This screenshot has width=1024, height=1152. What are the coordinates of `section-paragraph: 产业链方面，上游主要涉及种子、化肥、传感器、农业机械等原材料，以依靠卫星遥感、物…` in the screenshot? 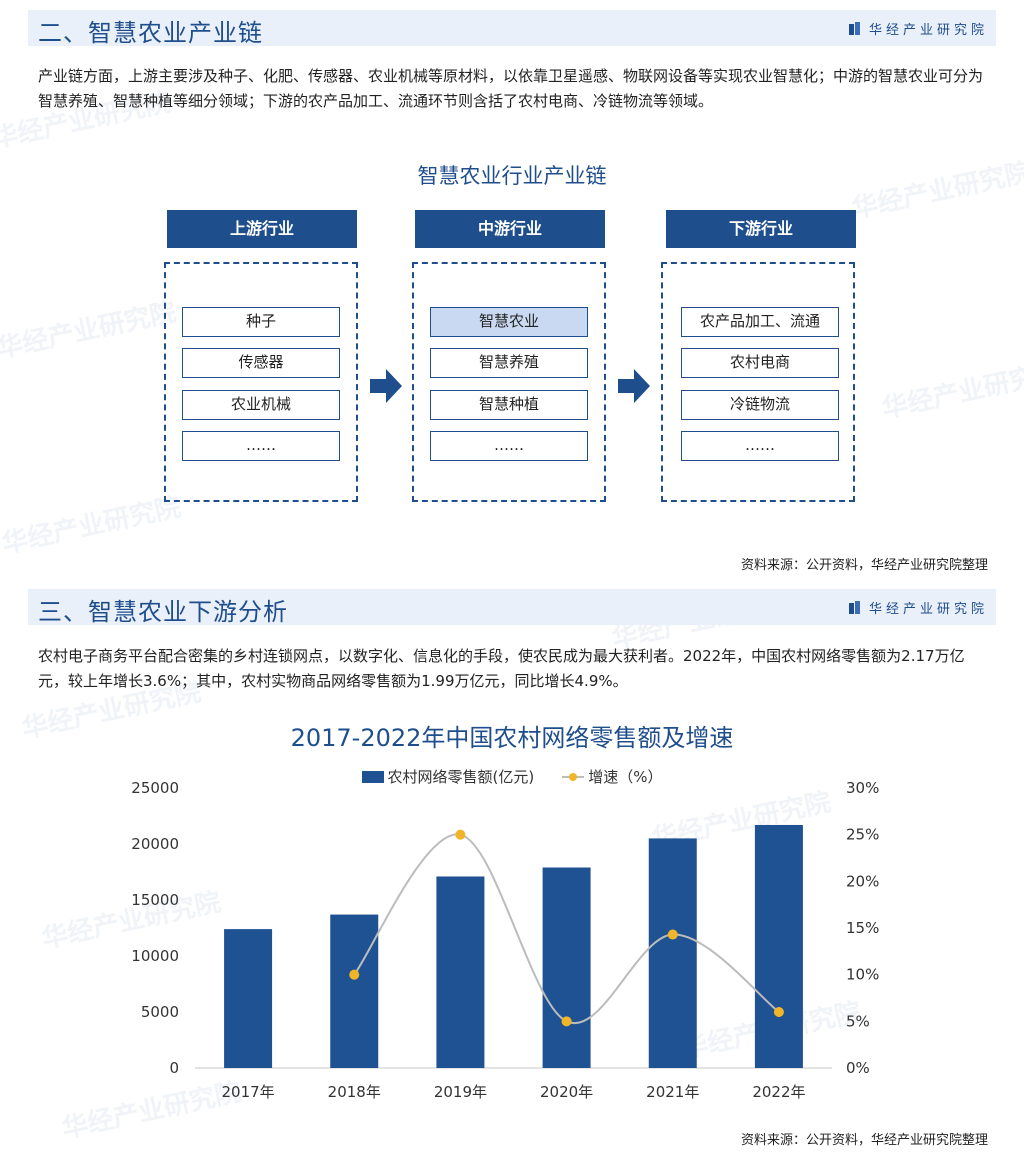 It's located at (511, 88).